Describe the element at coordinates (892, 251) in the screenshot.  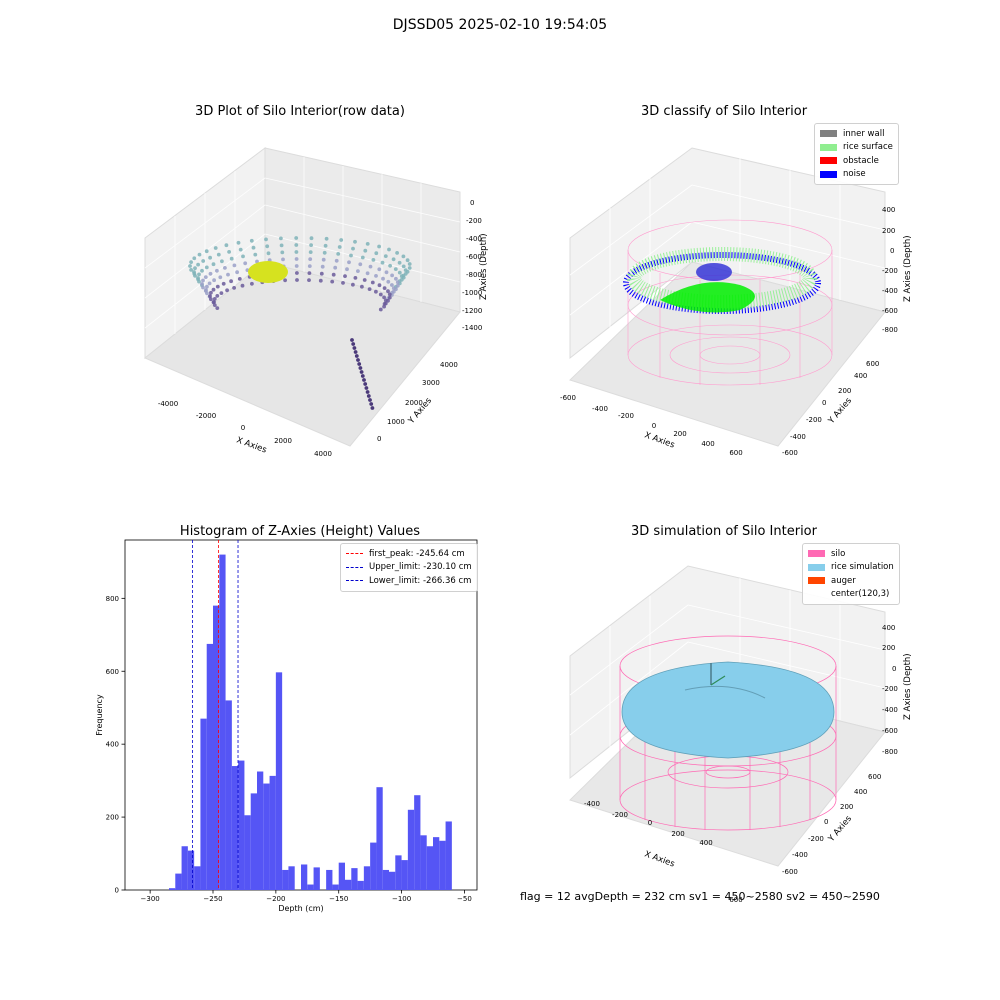
I see `classify-z-tick: 0` at that location.